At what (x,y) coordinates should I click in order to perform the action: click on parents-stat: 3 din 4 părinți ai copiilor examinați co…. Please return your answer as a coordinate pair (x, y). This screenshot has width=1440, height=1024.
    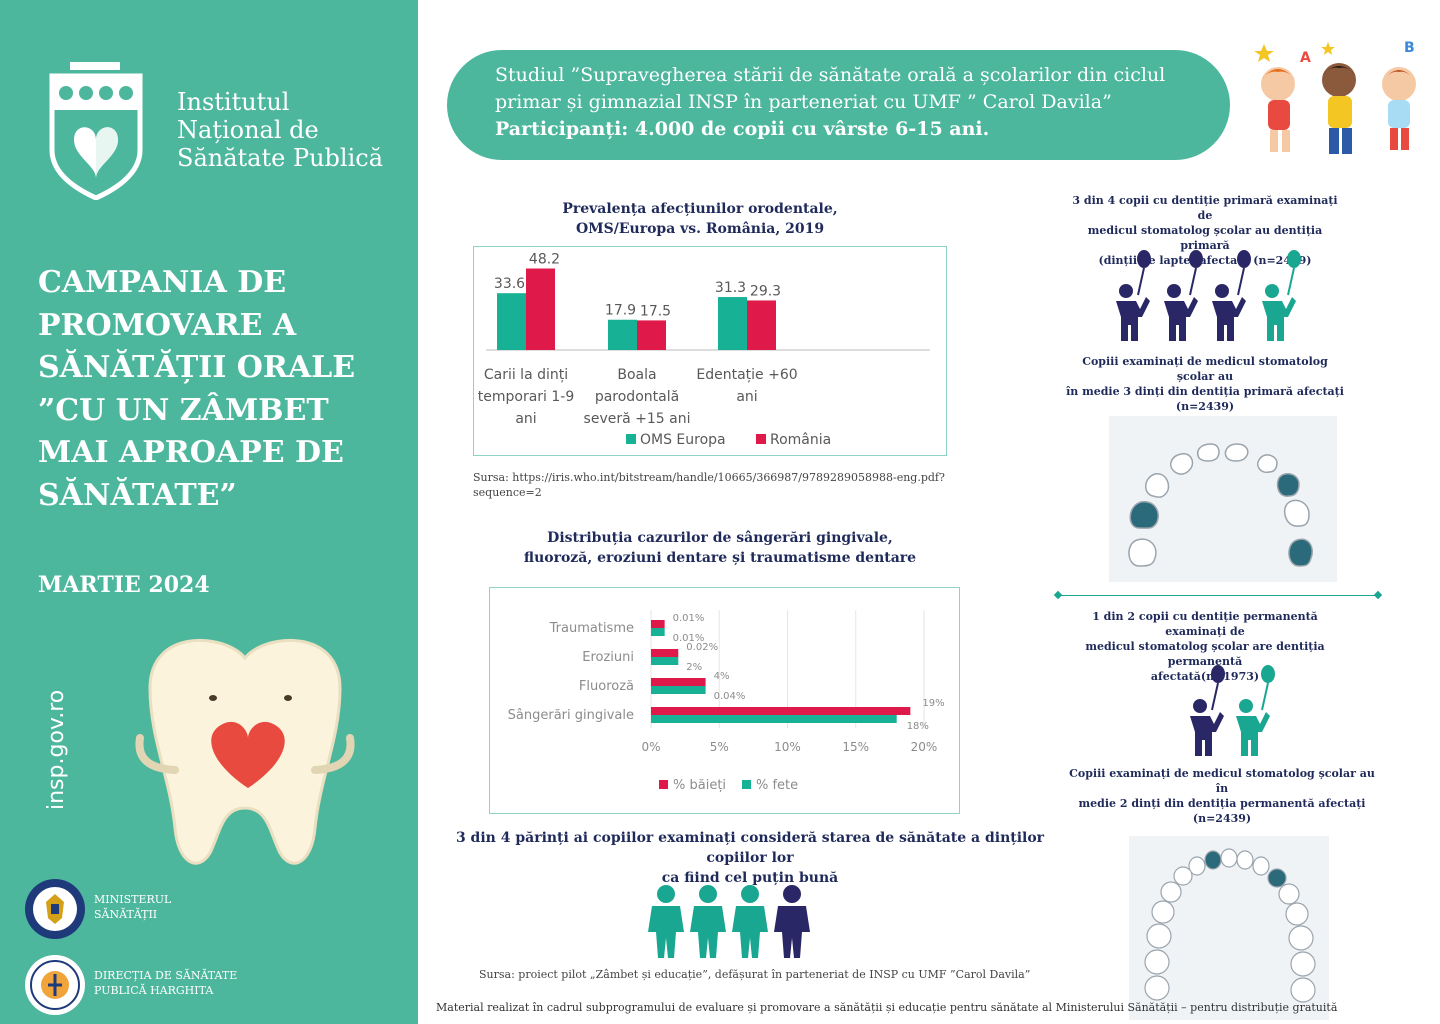
    Looking at the image, I should click on (750, 858).